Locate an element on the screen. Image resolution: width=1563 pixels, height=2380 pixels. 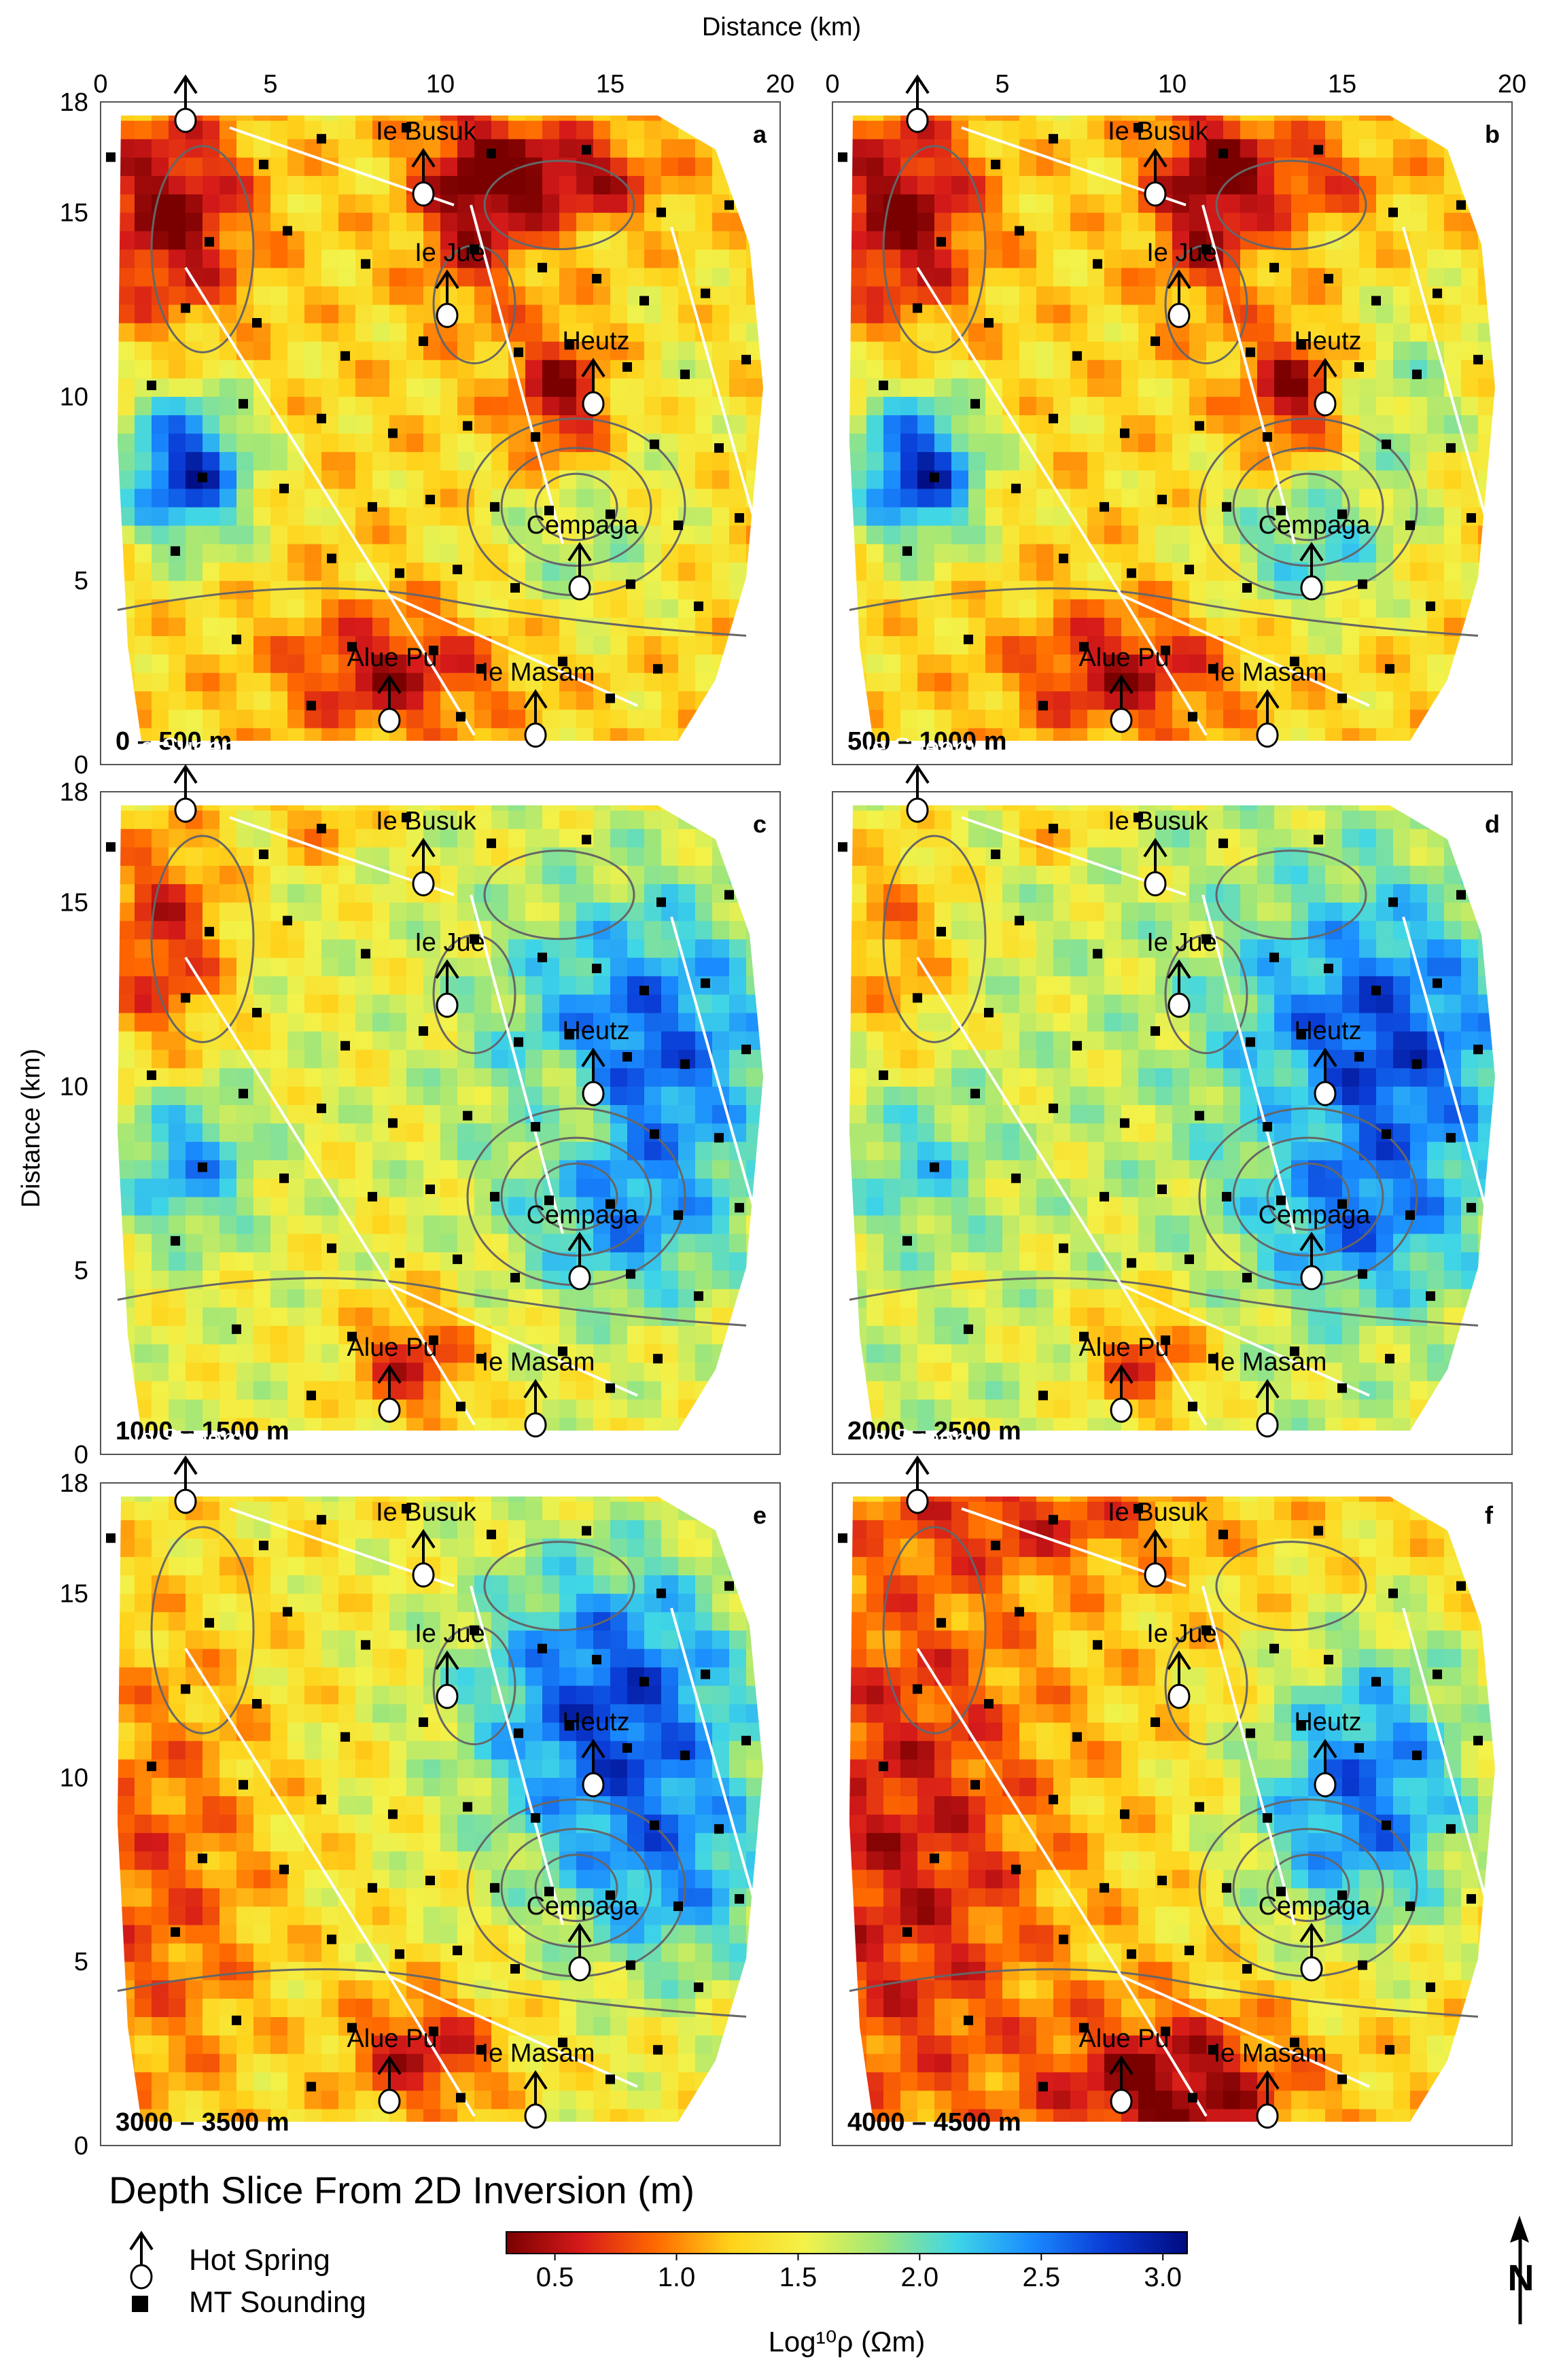
y-tick-label: 18 is located at coordinates (74, 103).